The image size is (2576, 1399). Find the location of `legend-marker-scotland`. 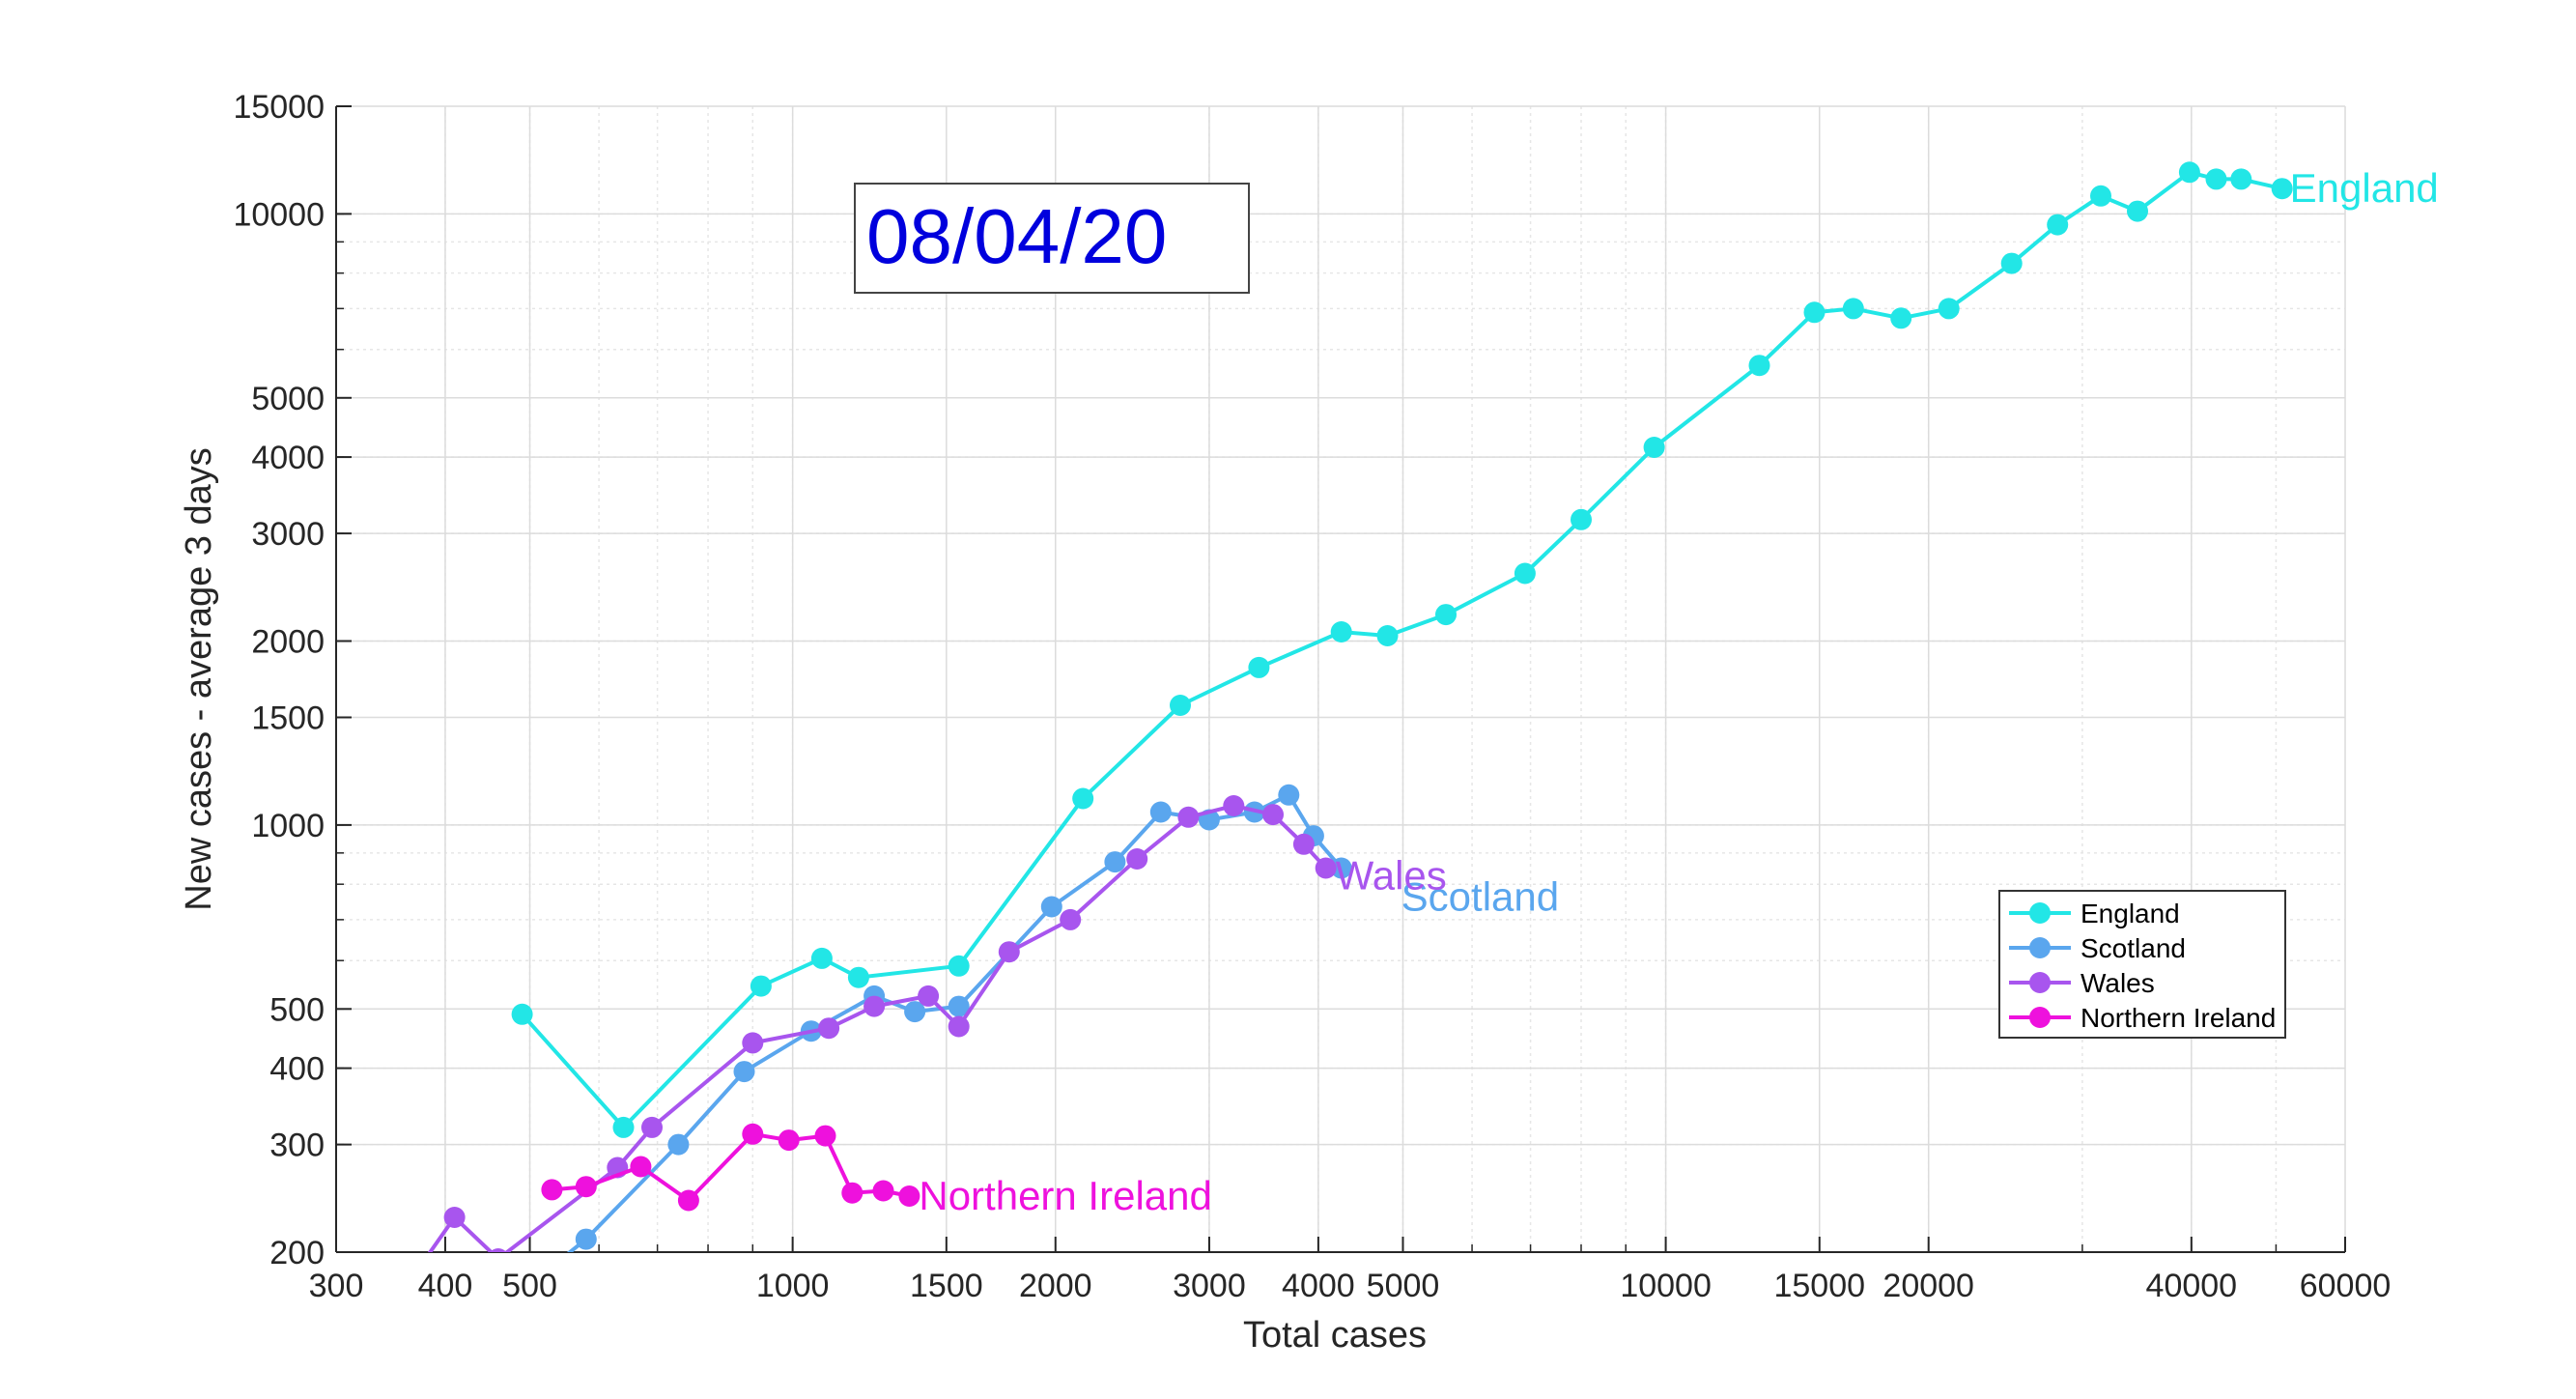

legend-marker-scotland is located at coordinates (2040, 947).